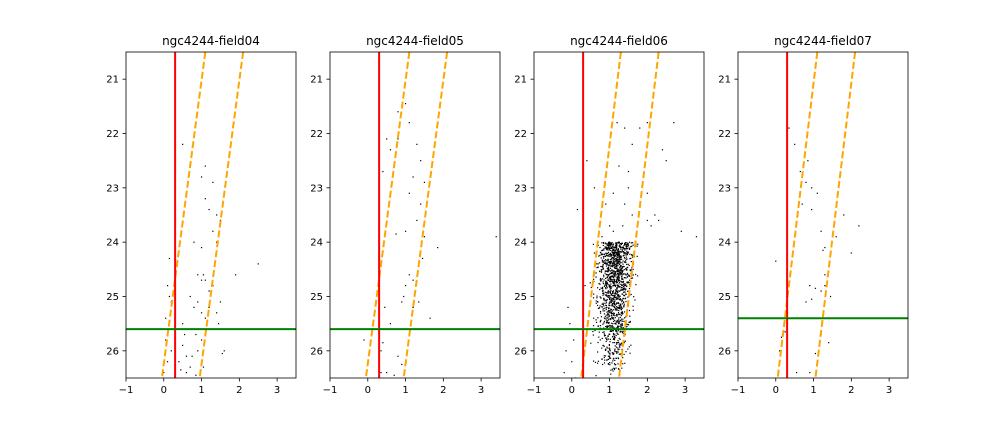 This screenshot has height=432, width=1008. What do you see at coordinates (823, 41) in the screenshot?
I see `panel-title: ngc4244-field07` at bounding box center [823, 41].